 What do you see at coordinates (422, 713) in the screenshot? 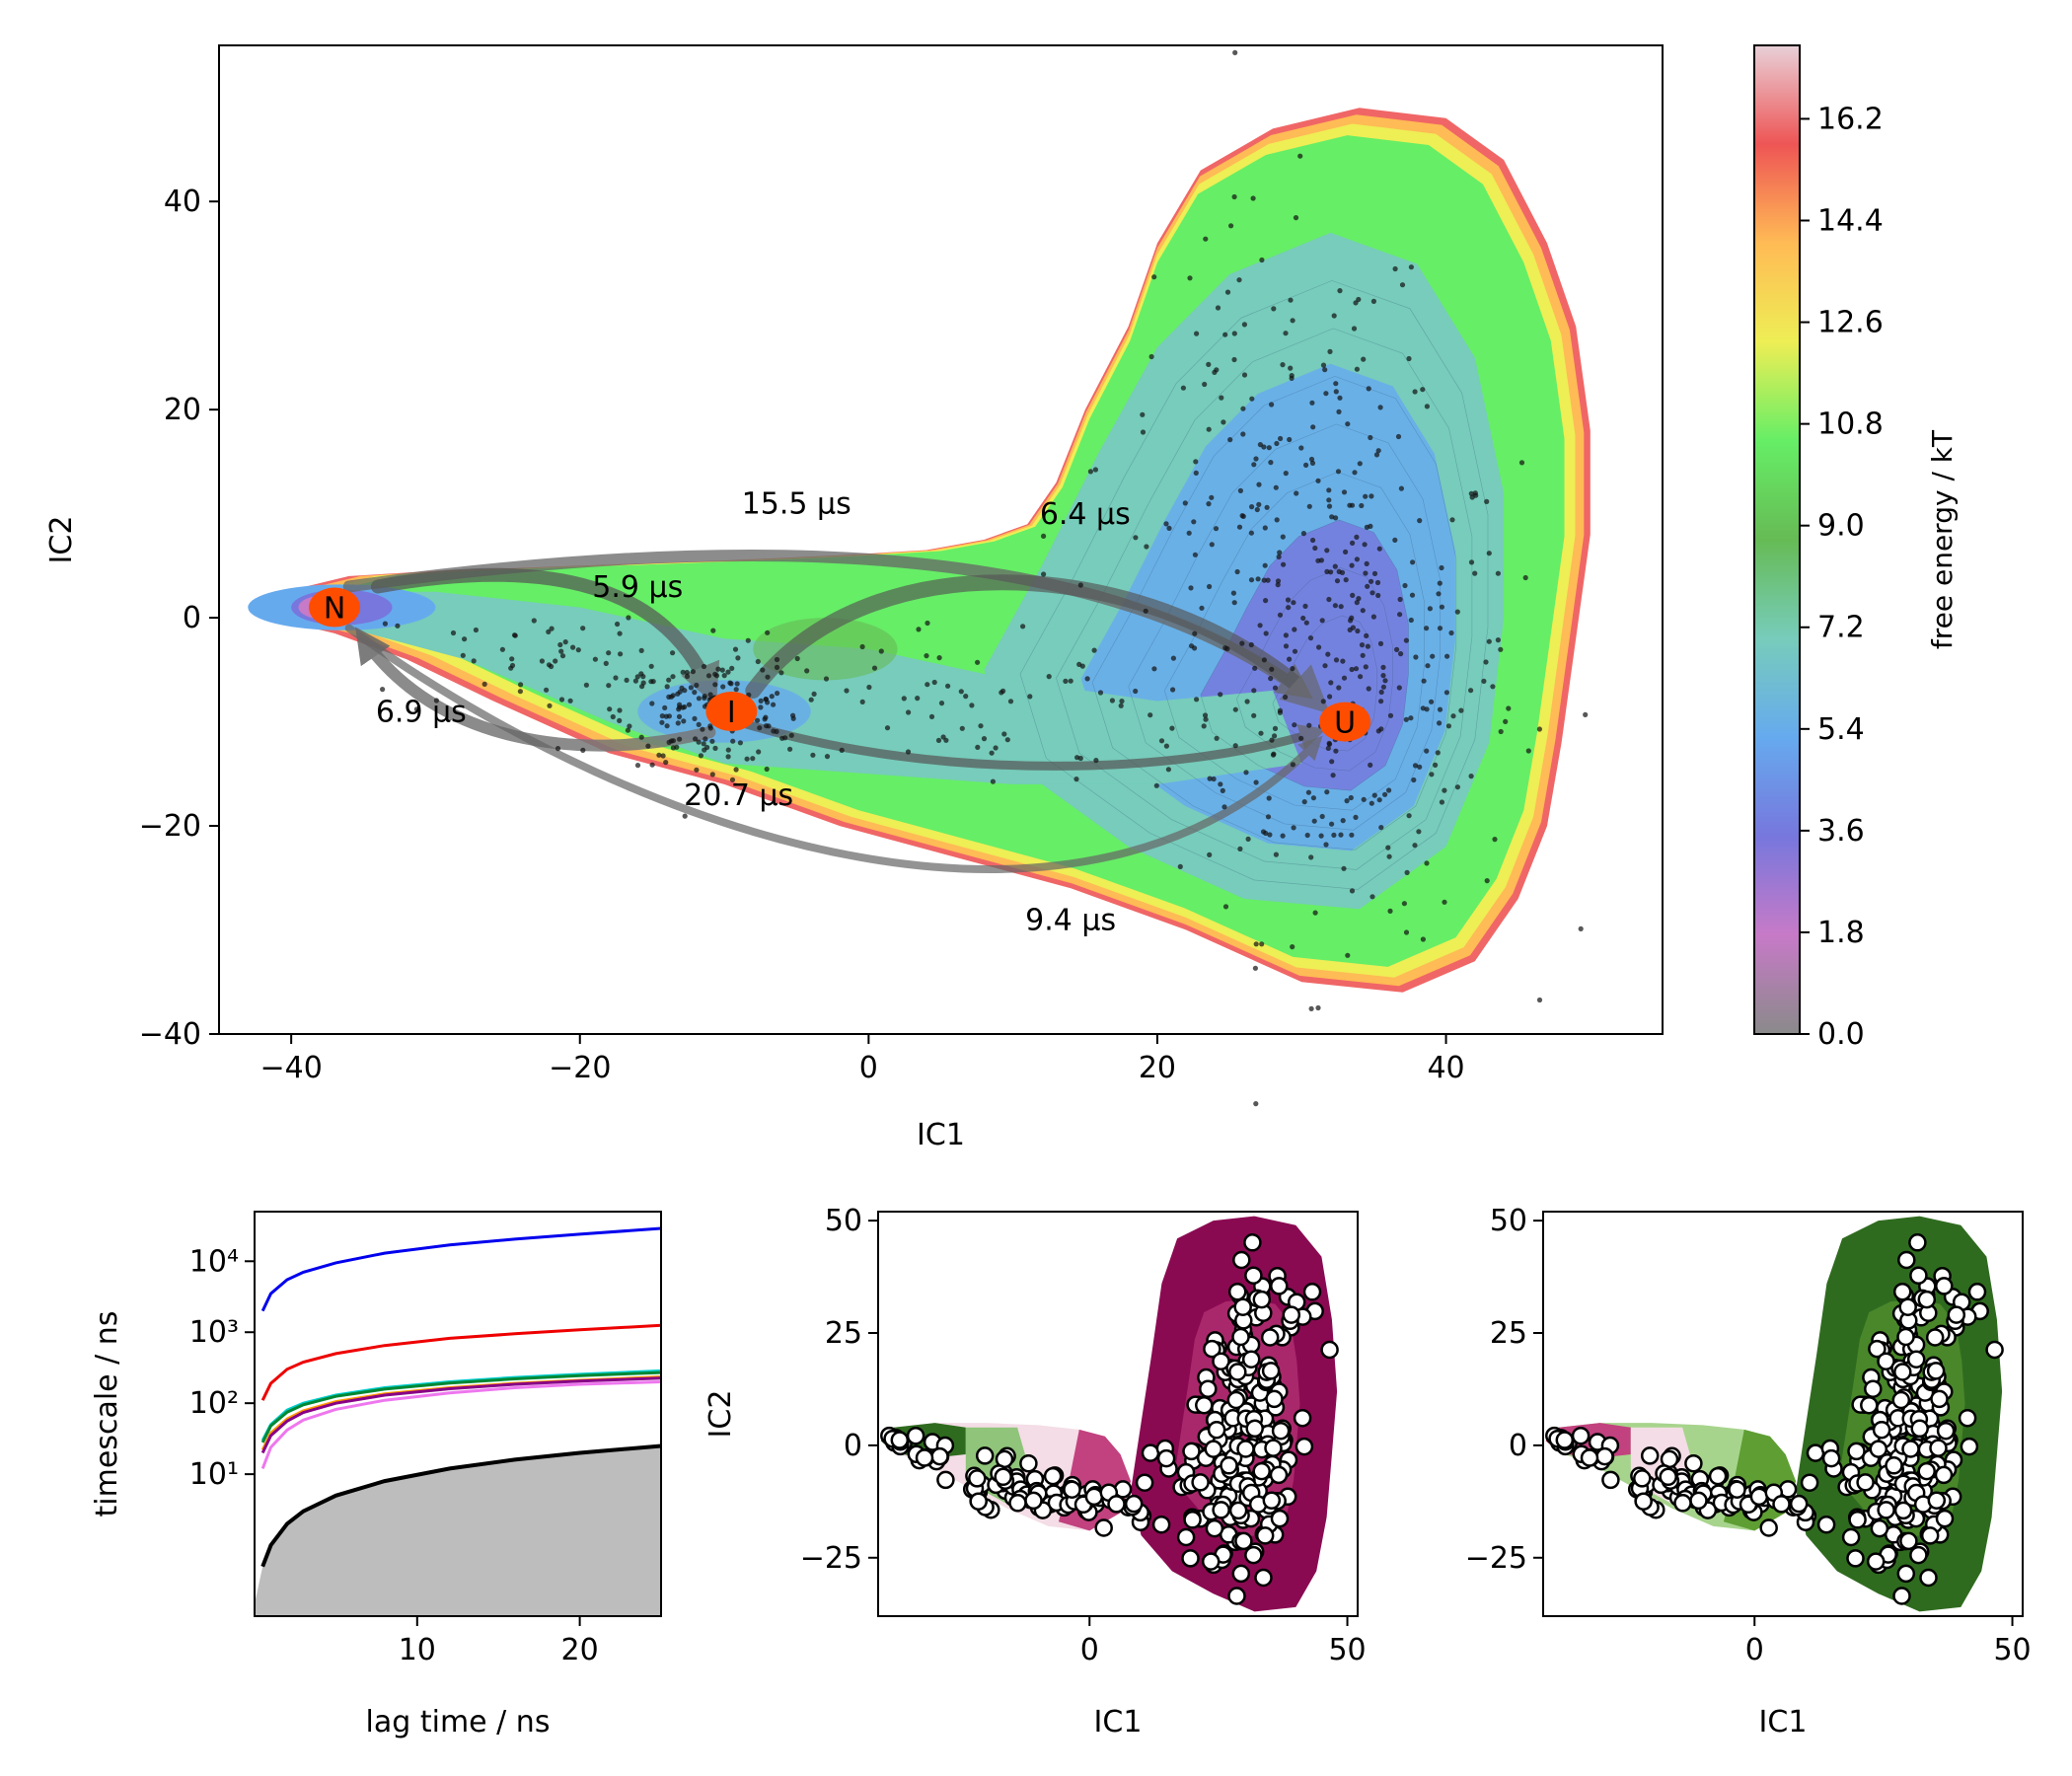
I see `transition-label: 6.9 μs` at bounding box center [422, 713].